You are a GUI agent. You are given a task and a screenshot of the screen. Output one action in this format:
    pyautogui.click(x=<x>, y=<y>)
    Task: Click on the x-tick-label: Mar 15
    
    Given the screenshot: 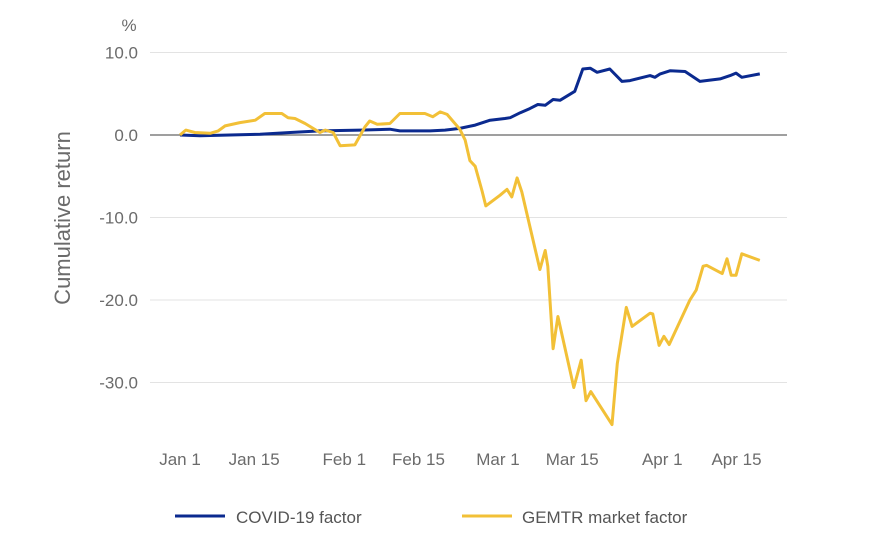 What is the action you would take?
    pyautogui.click(x=572, y=459)
    